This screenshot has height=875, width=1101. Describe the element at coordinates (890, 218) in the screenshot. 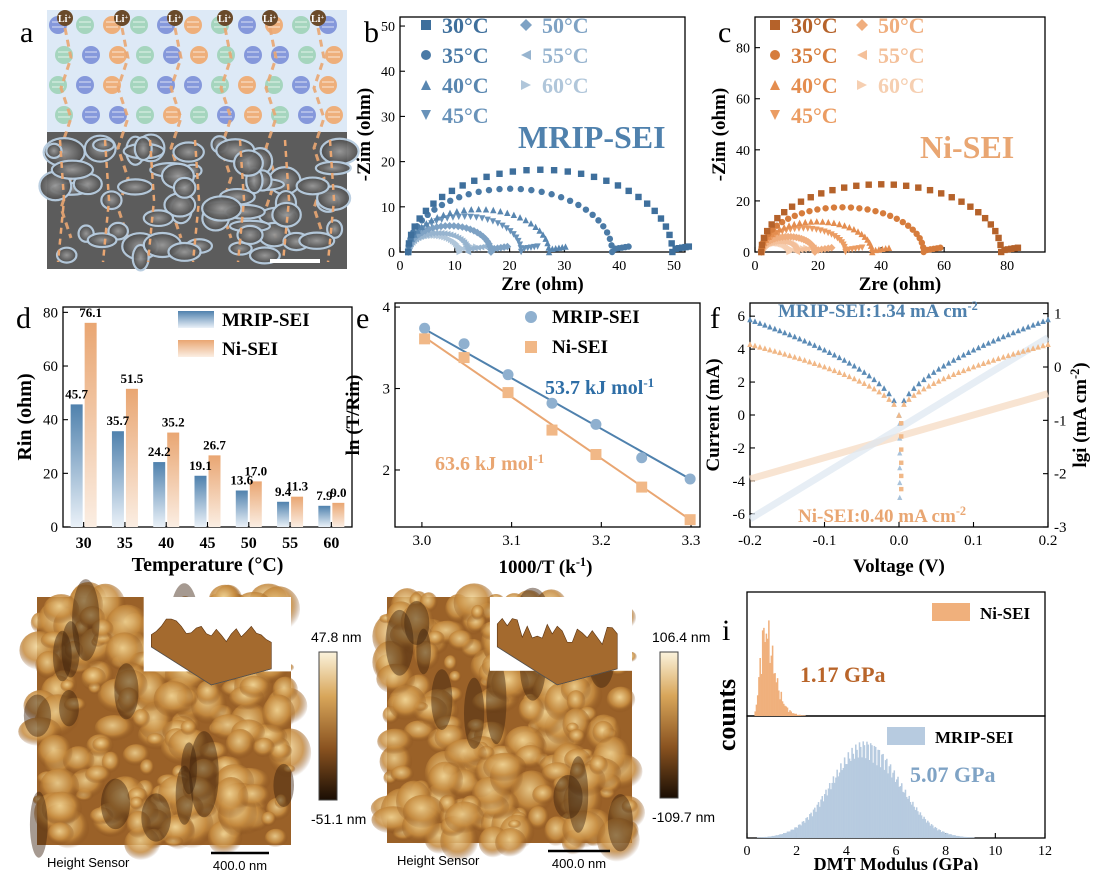

I see `series-30°C` at that location.